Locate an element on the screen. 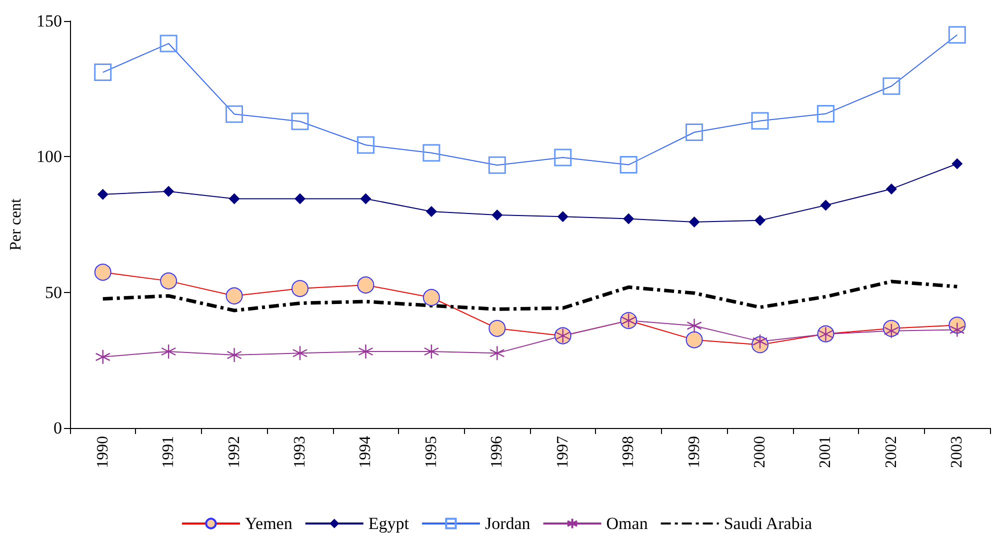 The height and width of the screenshot is (537, 994). y-tick-label: 100 is located at coordinates (49, 156).